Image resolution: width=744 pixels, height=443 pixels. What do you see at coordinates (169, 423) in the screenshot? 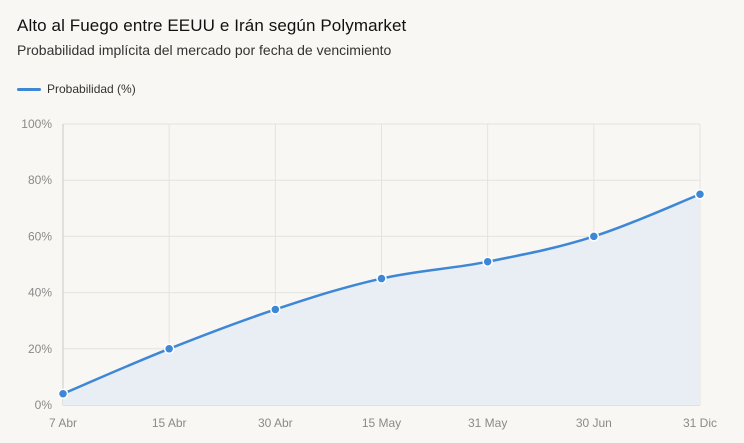
I see `x-tick-label: 15 Abr` at bounding box center [169, 423].